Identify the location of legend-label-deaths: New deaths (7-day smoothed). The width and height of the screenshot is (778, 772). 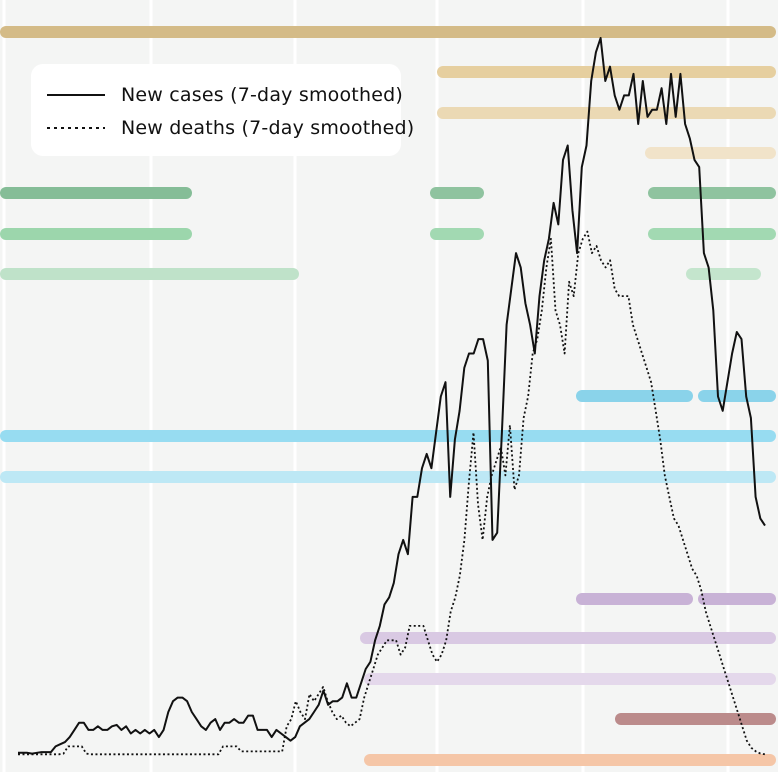
(268, 128).